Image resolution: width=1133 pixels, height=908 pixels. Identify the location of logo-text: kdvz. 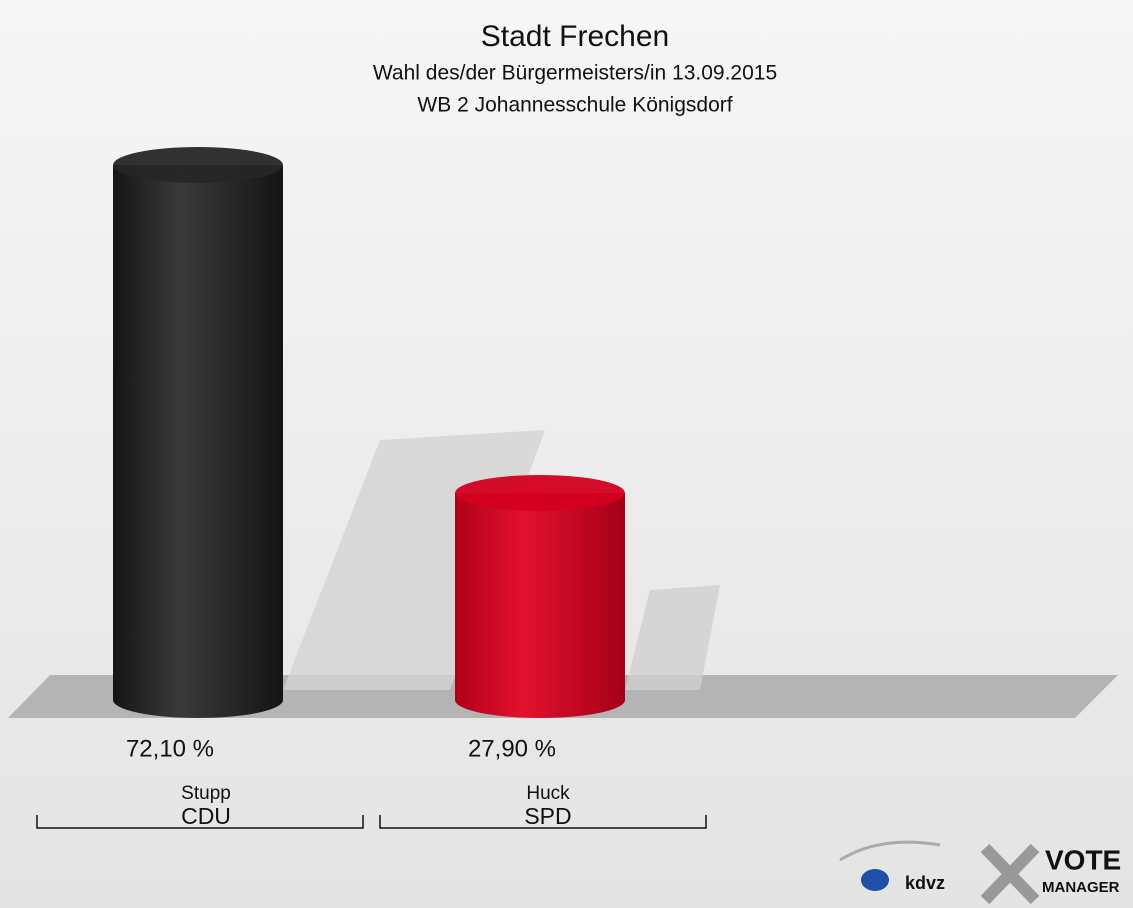
(925, 883).